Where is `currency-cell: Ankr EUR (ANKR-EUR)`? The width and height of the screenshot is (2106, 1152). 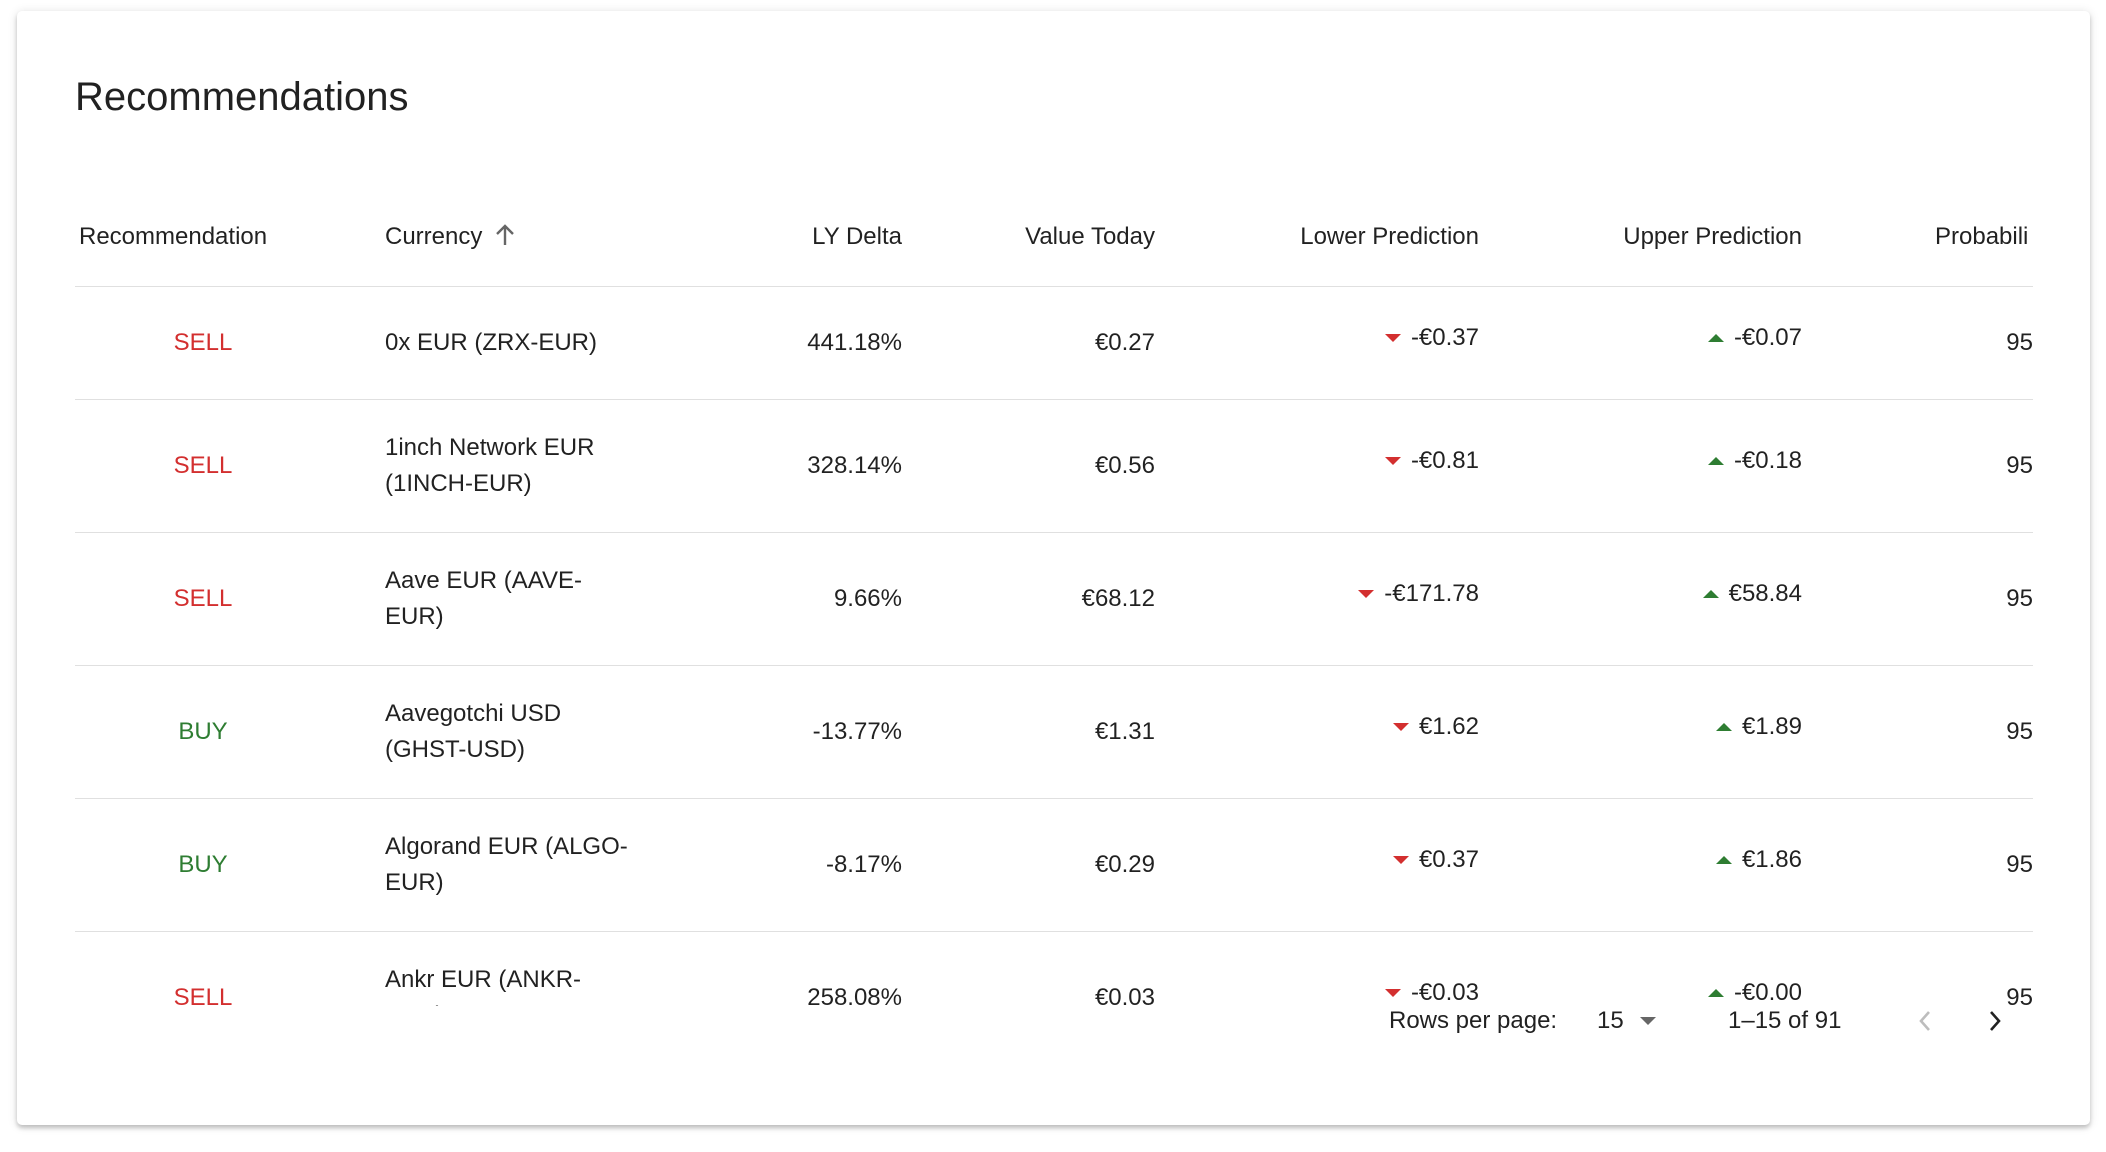
currency-cell: Ankr EUR (ANKR-EUR) is located at coordinates (483, 986).